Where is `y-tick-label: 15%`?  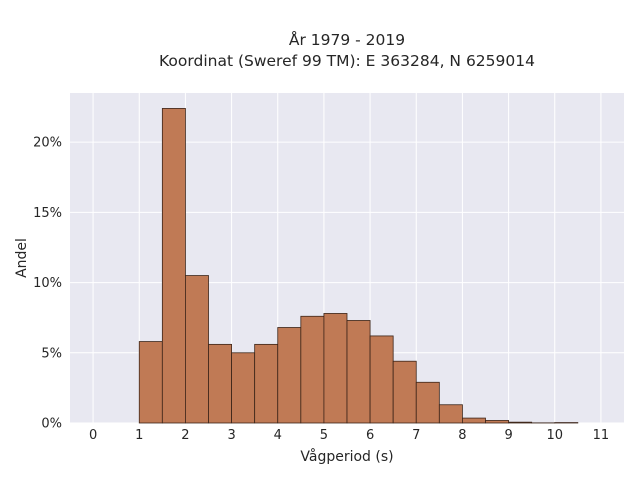 y-tick-label: 15% is located at coordinates (47, 213).